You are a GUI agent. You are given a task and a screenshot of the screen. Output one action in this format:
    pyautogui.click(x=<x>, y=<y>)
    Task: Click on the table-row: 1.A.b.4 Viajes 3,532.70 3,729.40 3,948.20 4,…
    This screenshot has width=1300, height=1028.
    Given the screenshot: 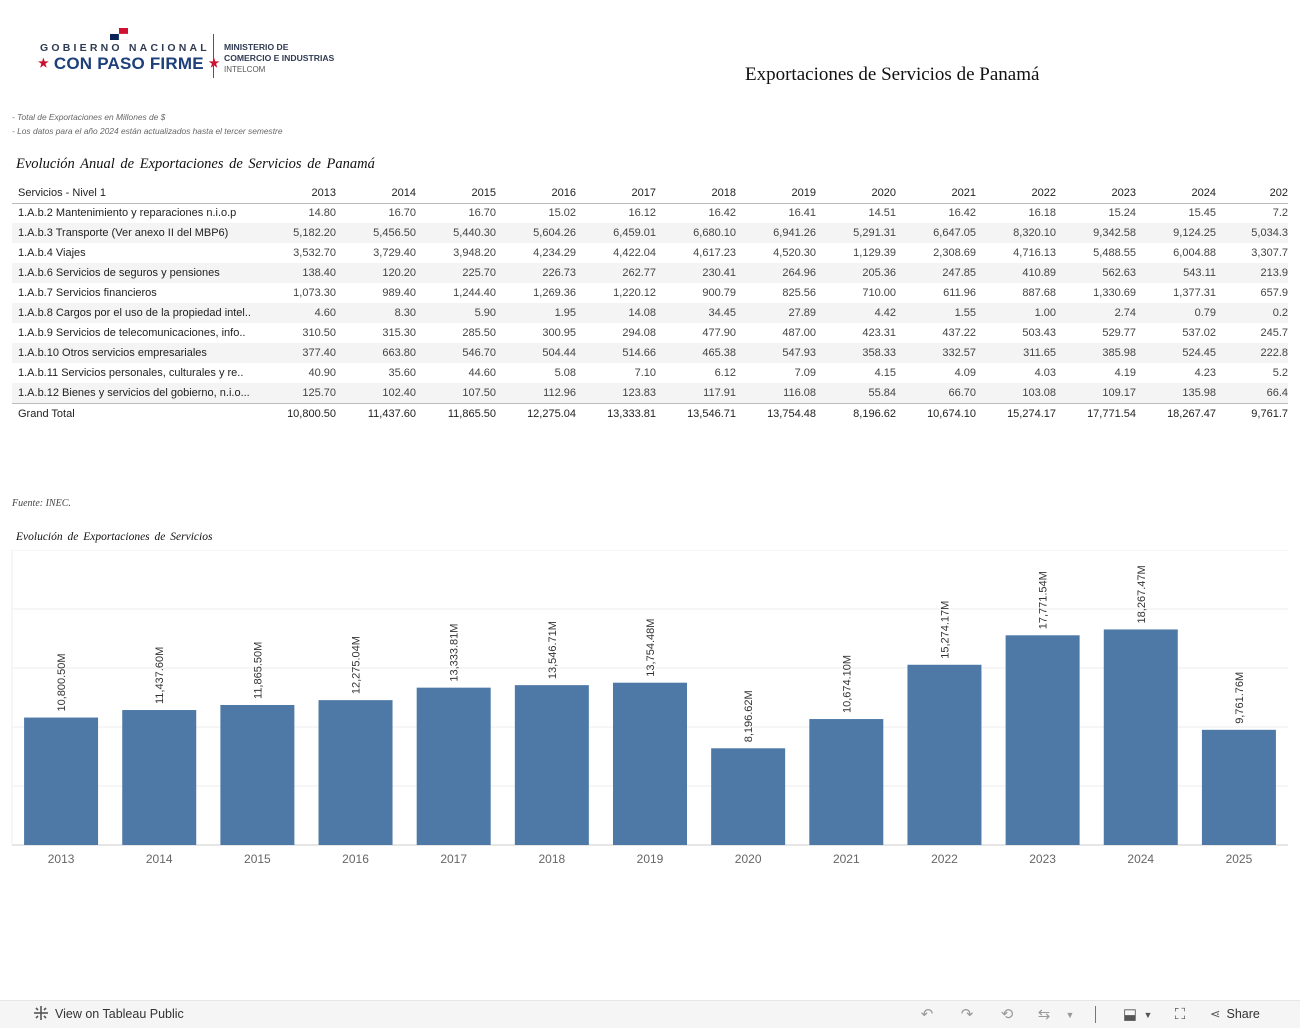 What is the action you would take?
    pyautogui.click(x=650, y=253)
    